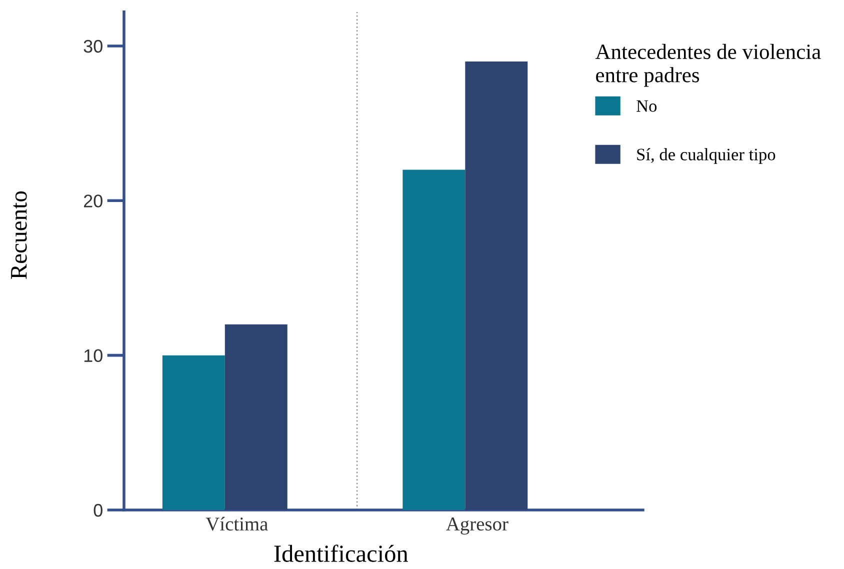  Describe the element at coordinates (19, 235) in the screenshot. I see `y-axis-title: Recuento` at that location.